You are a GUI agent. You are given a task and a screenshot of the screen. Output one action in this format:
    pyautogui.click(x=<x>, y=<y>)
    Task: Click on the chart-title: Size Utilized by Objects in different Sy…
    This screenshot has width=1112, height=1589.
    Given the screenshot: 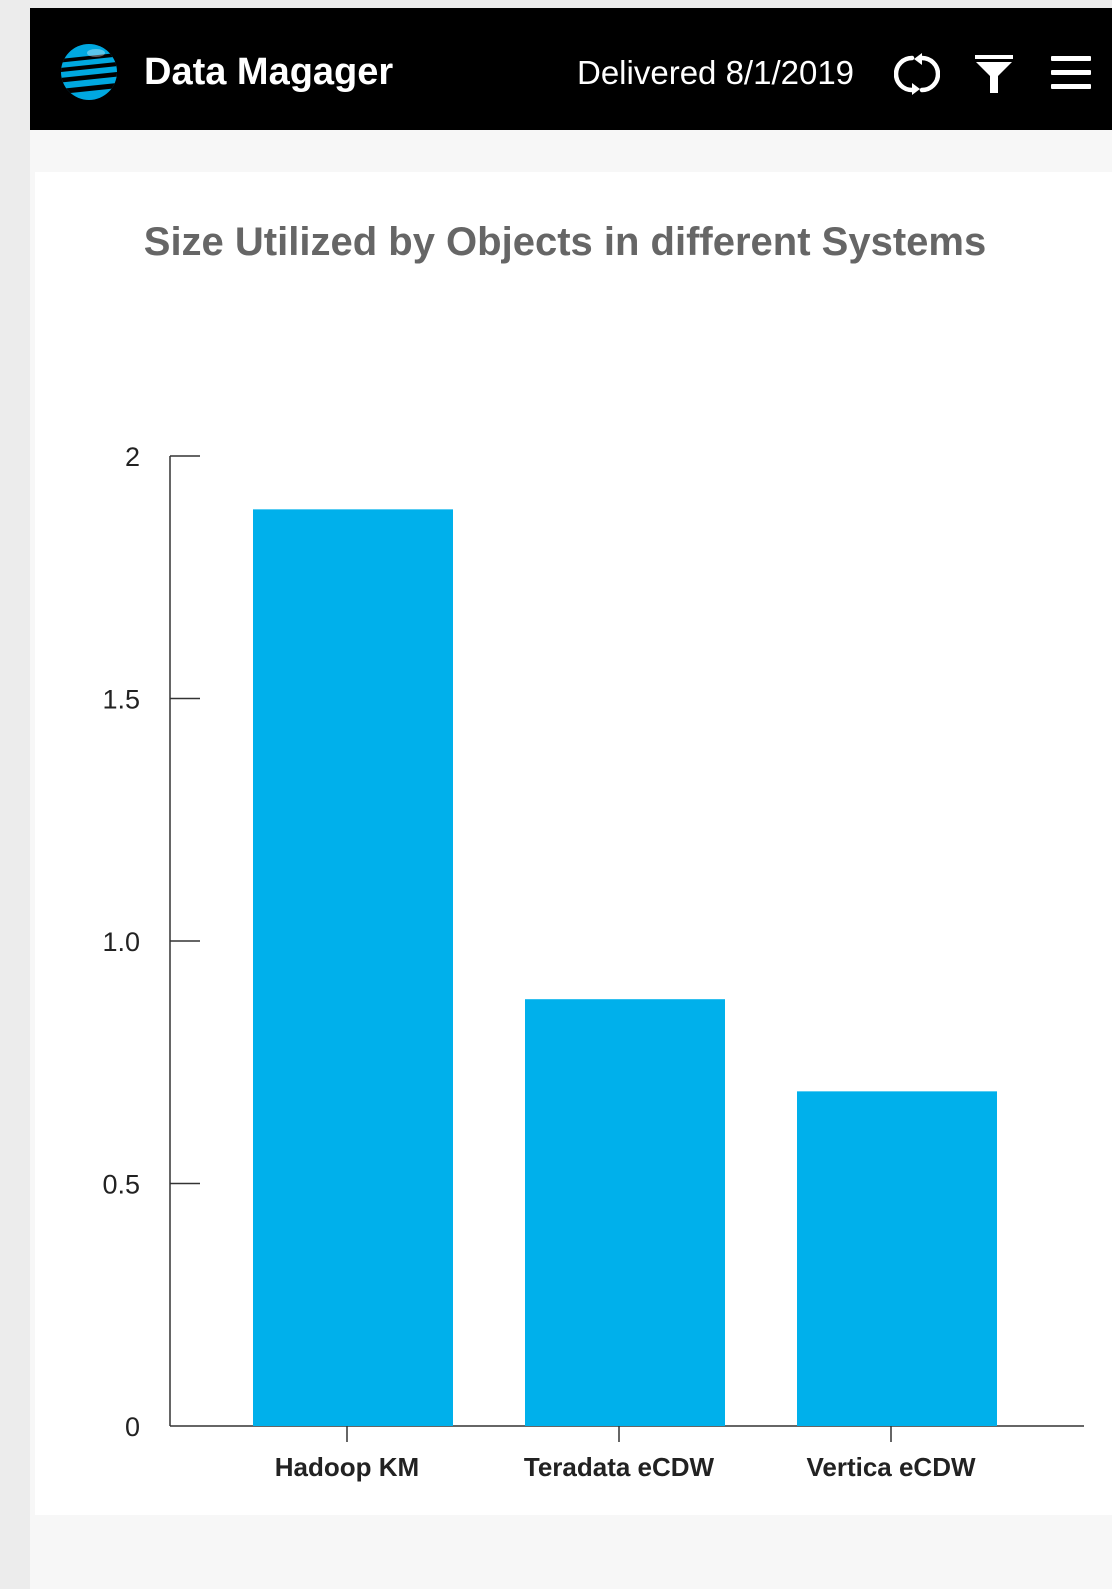 What is the action you would take?
    pyautogui.click(x=565, y=242)
    